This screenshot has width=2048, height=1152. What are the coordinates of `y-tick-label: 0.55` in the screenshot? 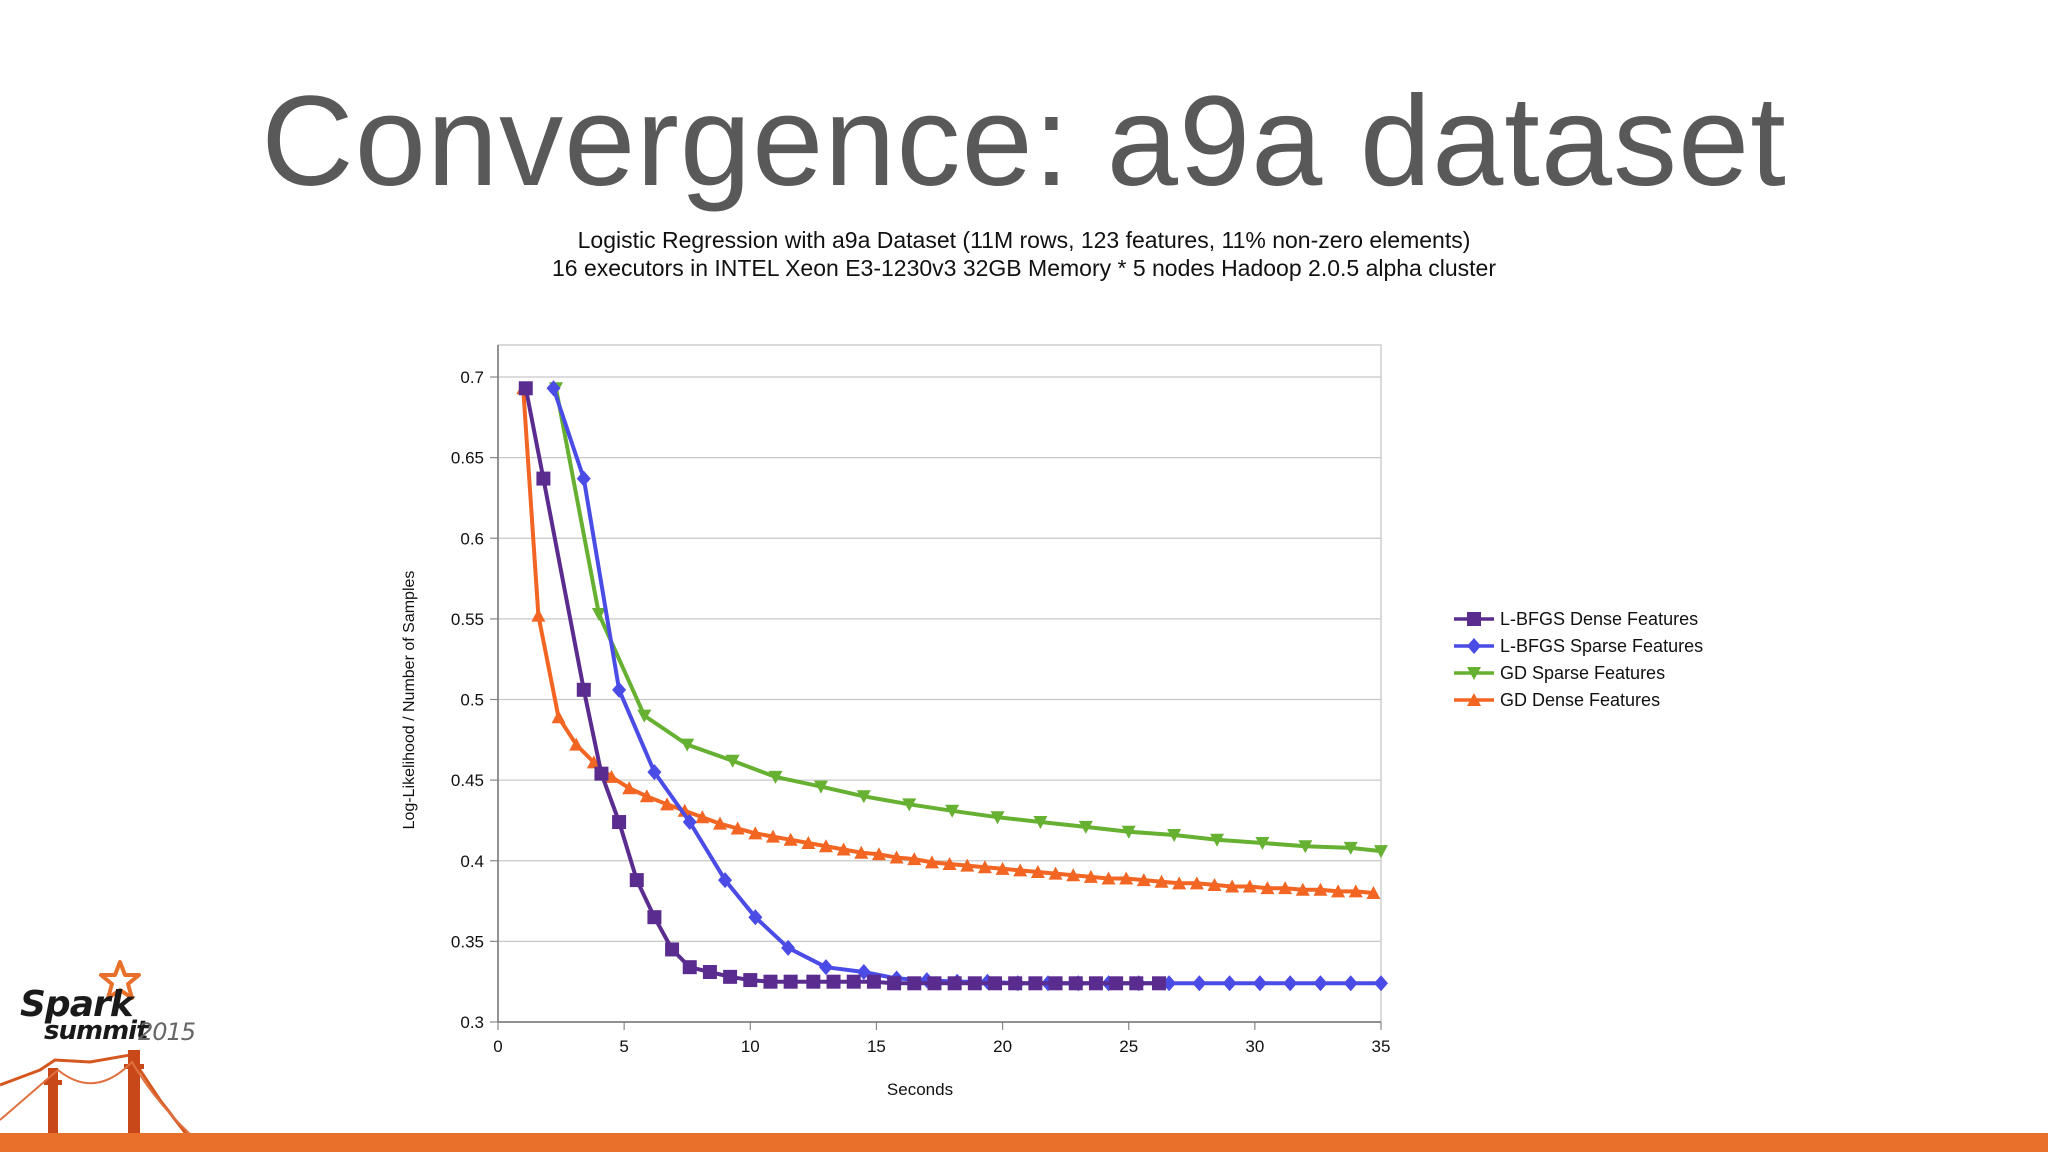 It's located at (467, 619).